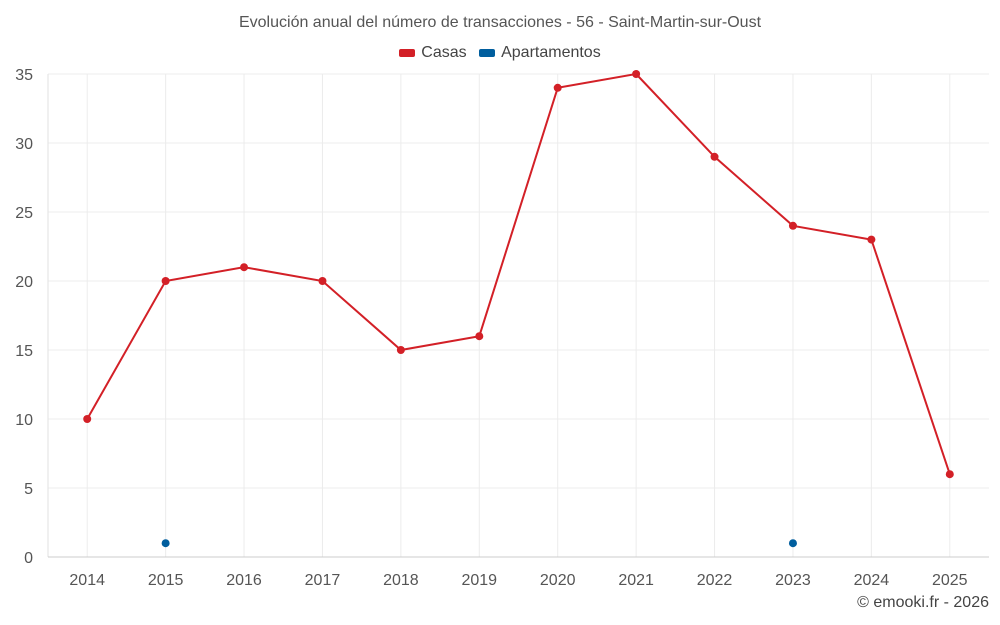  I want to click on data-point-casas-2017, so click(322, 281).